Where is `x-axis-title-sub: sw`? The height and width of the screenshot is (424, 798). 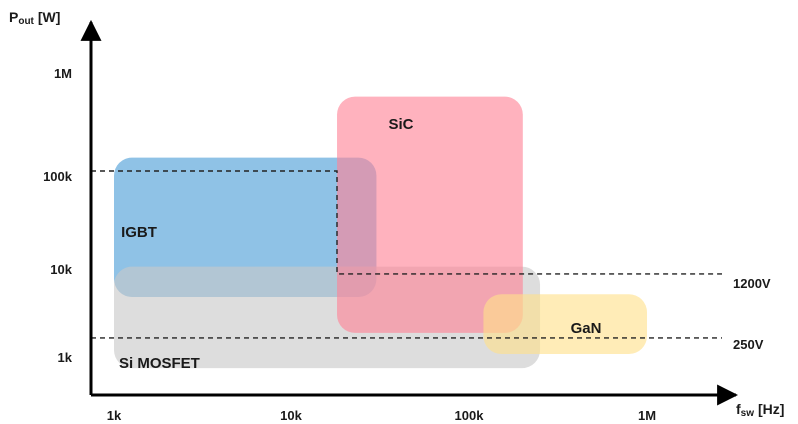 x-axis-title-sub: sw is located at coordinates (748, 413).